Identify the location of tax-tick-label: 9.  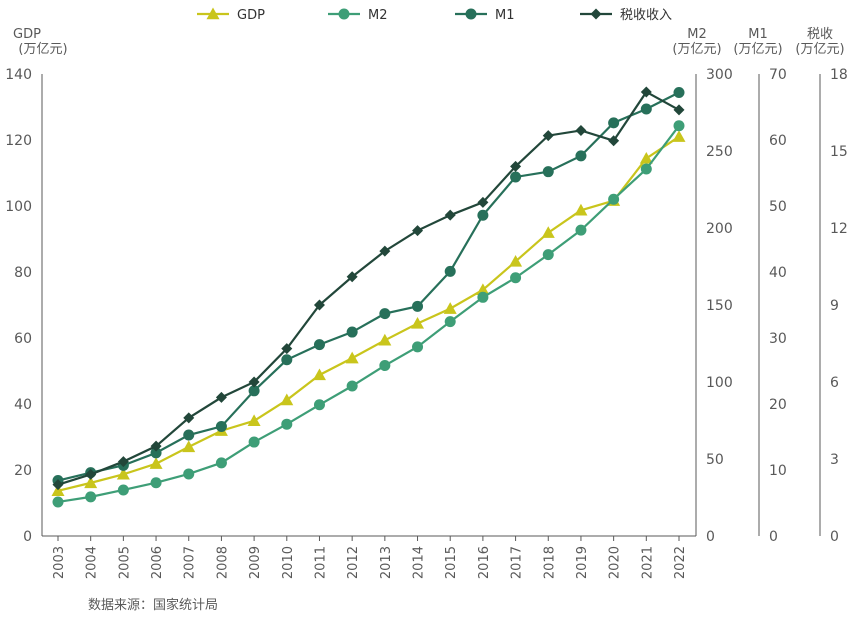
(834, 306).